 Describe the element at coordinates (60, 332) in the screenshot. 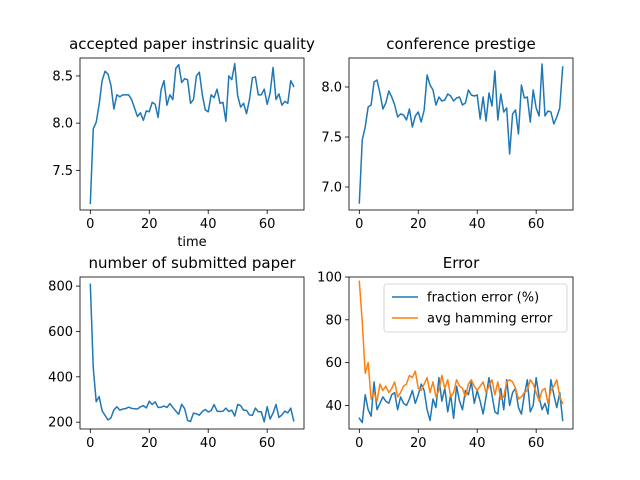

I see `y-tick-label: 600` at that location.